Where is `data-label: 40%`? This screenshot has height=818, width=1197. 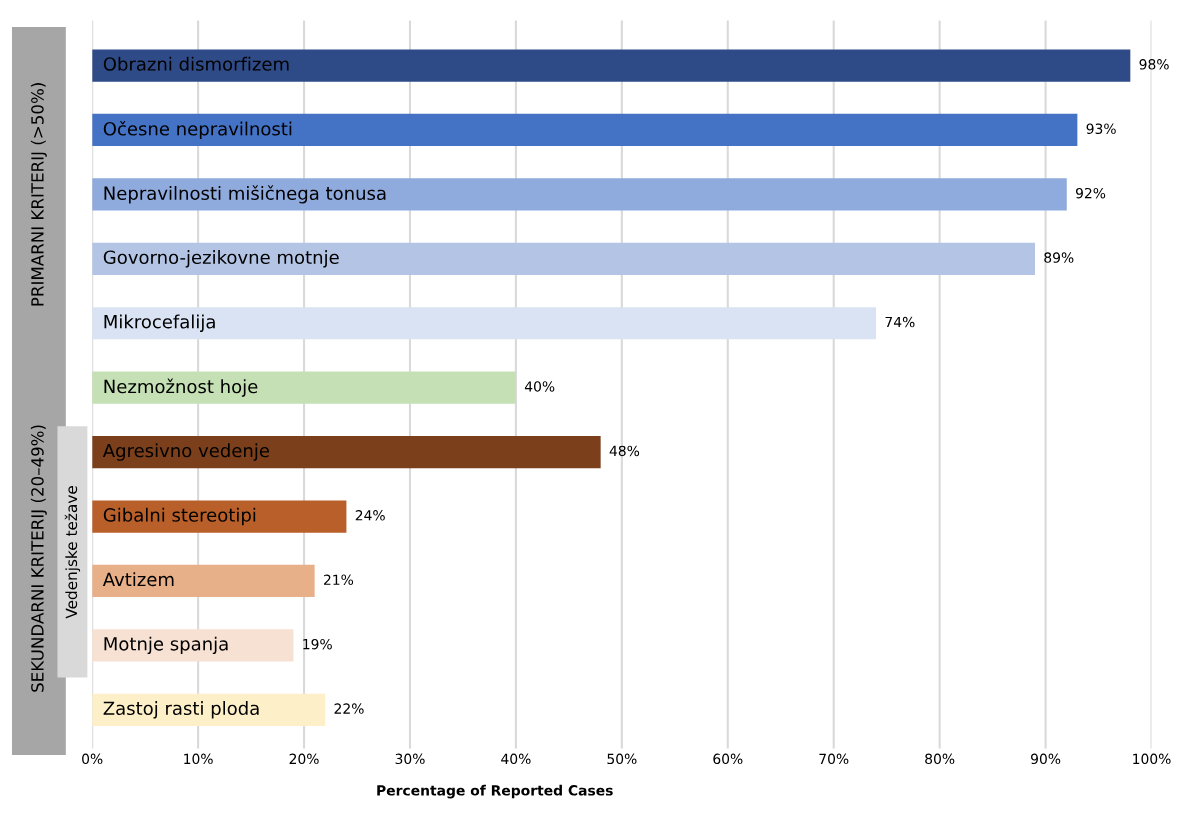
data-label: 40% is located at coordinates (539, 386).